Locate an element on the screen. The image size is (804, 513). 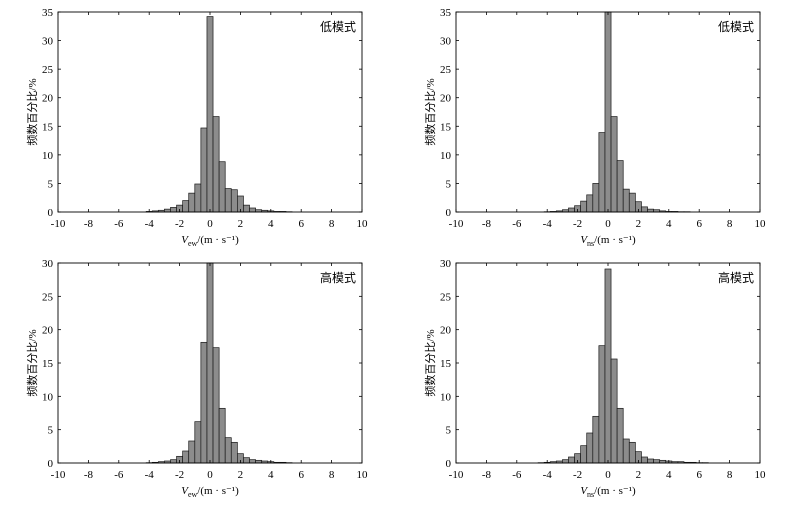
y-tick-label: 15 is located at coordinates (446, 364).